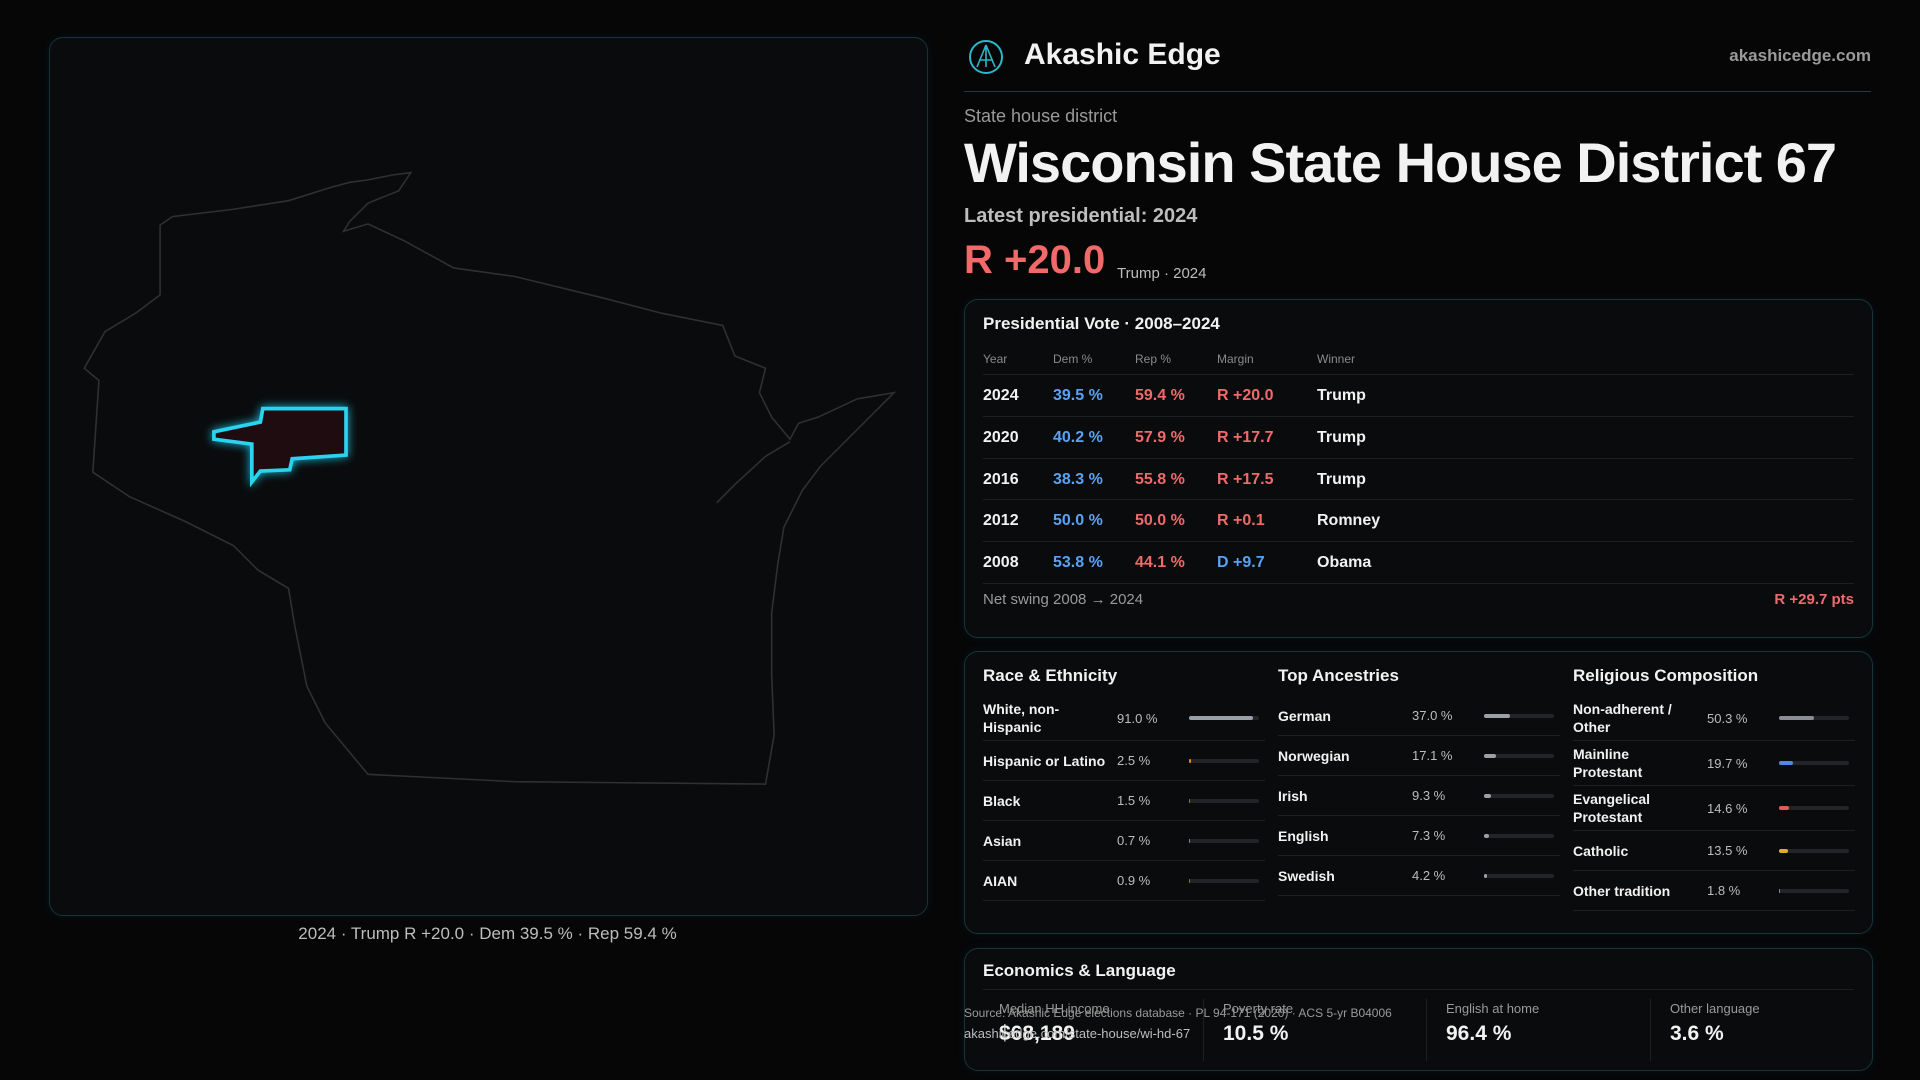 This screenshot has width=1920, height=1080. Describe the element at coordinates (1235, 359) in the screenshot. I see `column-header: Margin` at that location.